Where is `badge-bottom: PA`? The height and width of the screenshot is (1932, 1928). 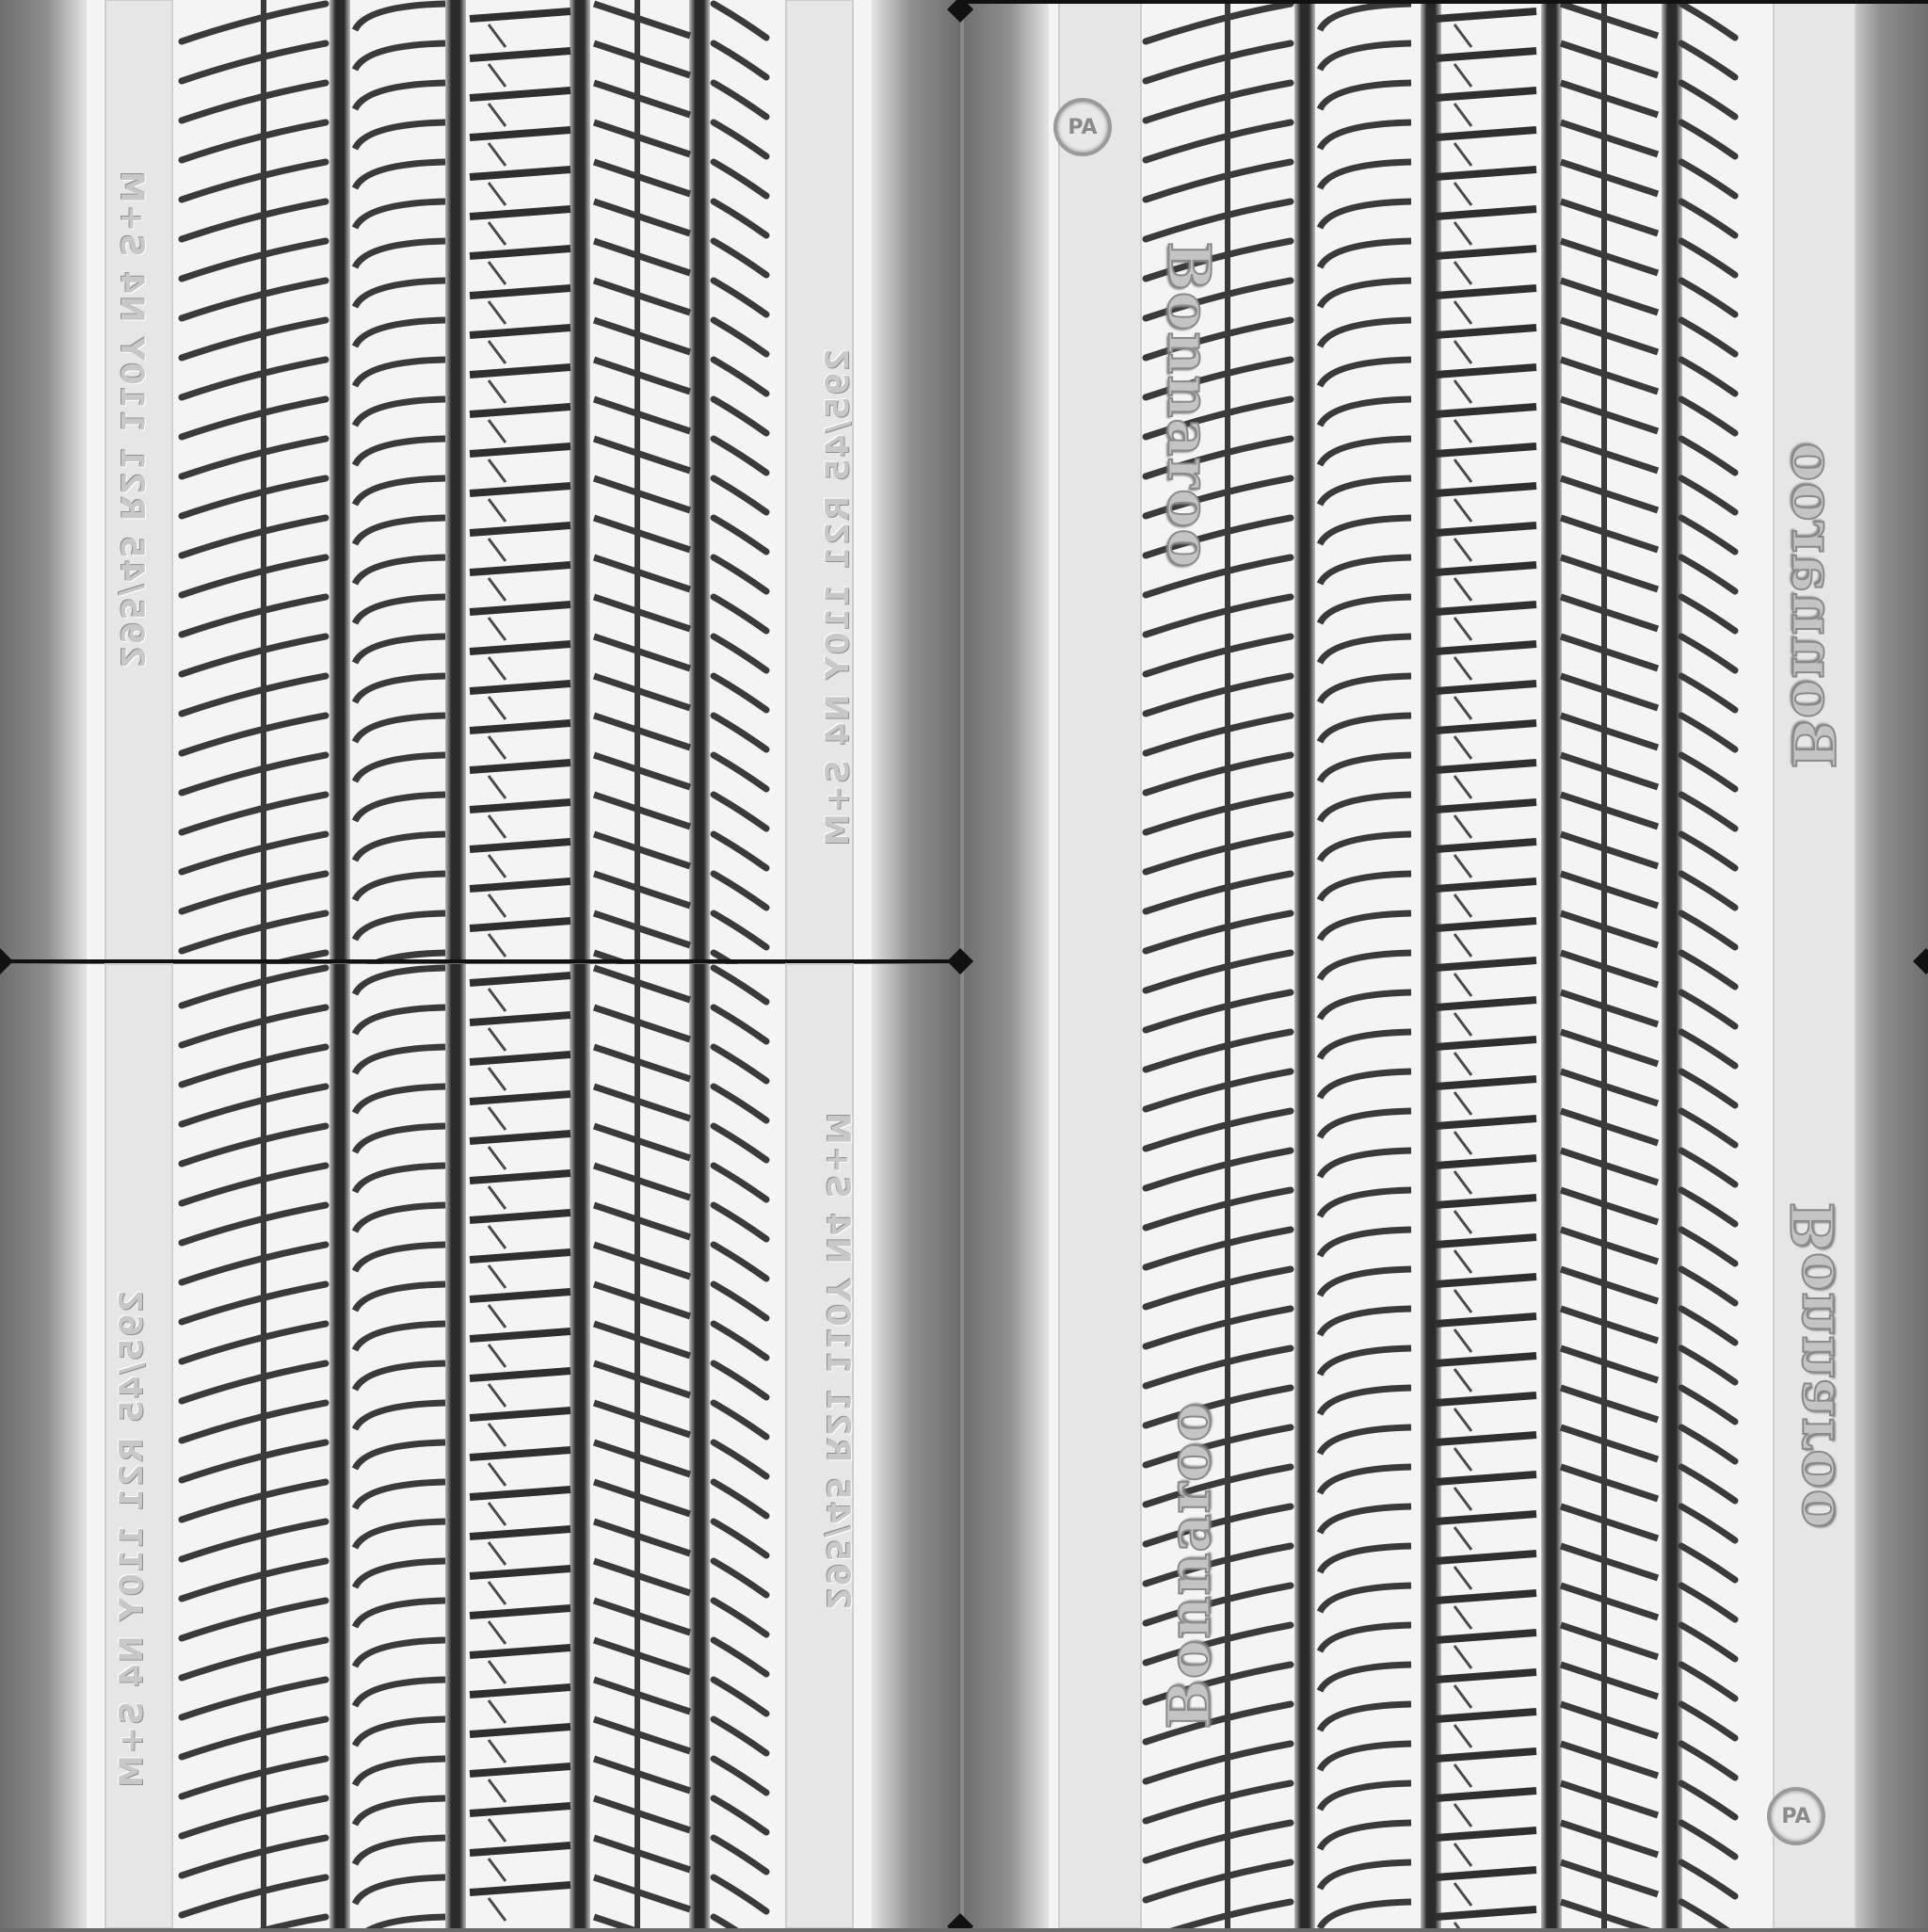
badge-bottom: PA is located at coordinates (1796, 1816).